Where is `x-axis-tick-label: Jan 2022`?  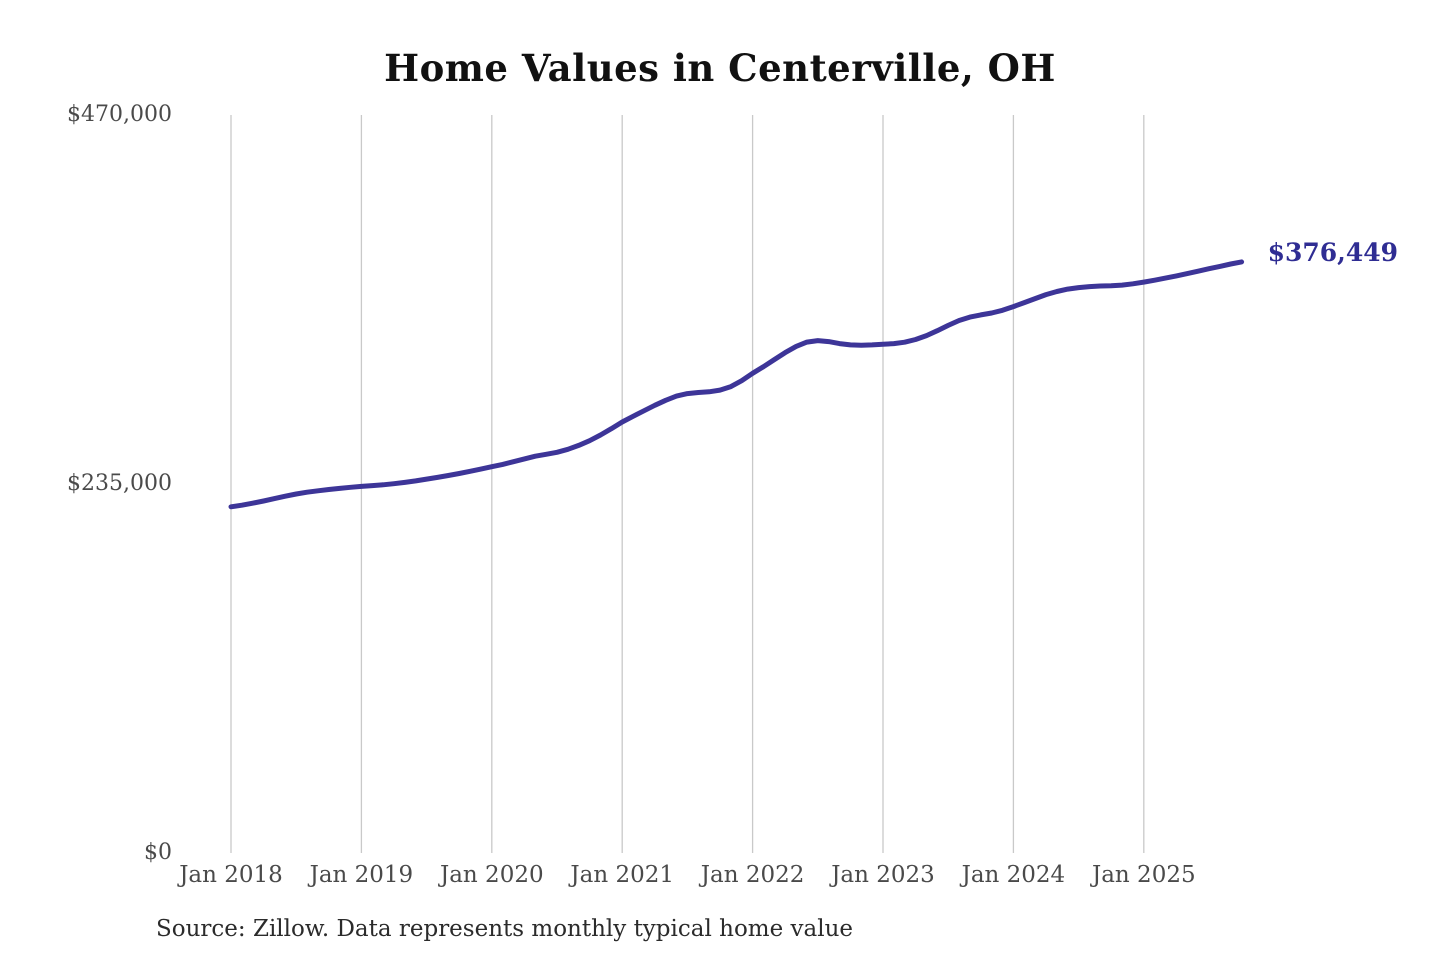 x-axis-tick-label: Jan 2022 is located at coordinates (752, 875).